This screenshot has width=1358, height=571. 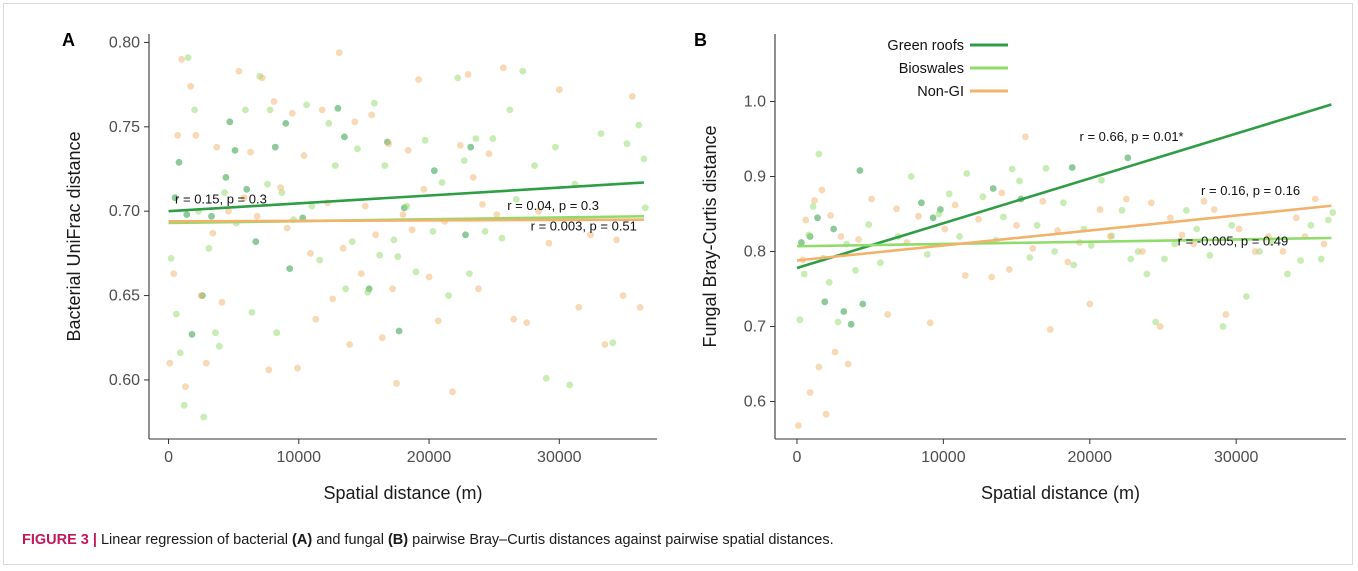 I want to click on panel-label: B, so click(x=700, y=40).